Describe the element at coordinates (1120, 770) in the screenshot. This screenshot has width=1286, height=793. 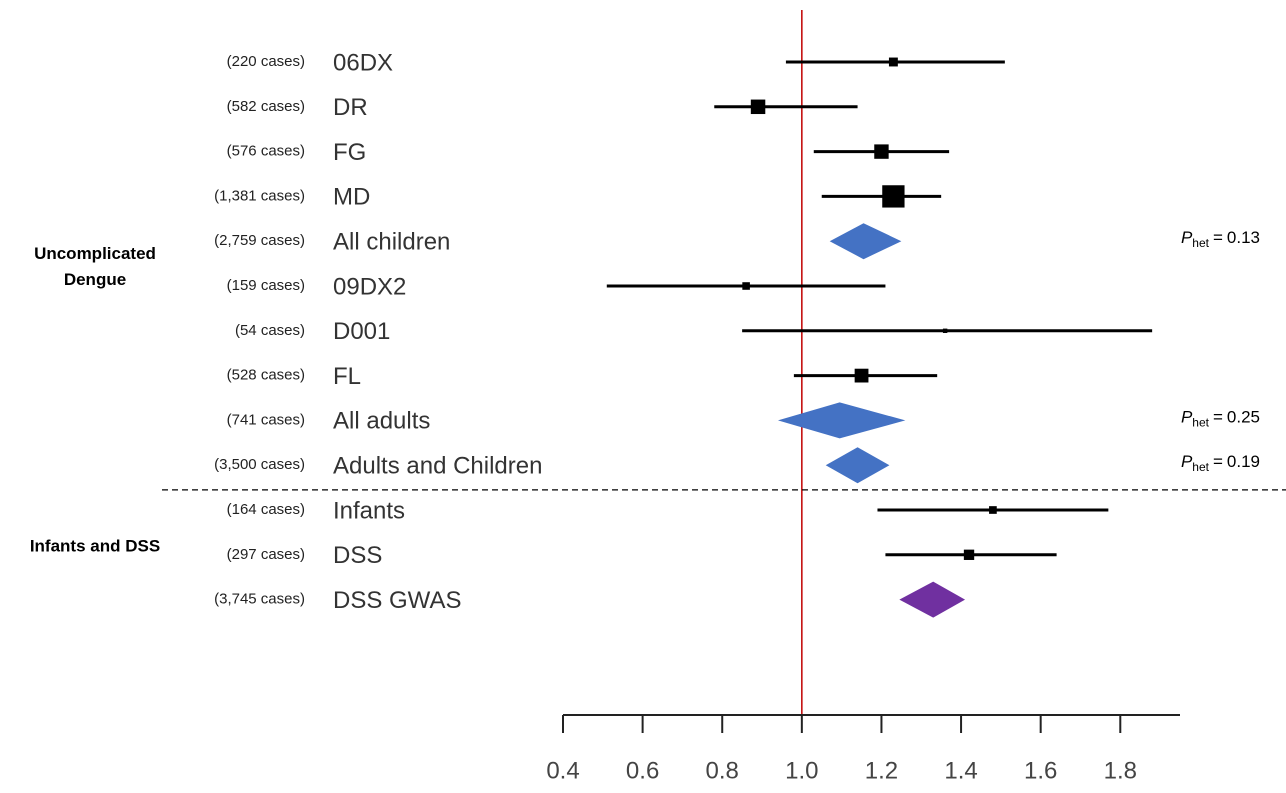
I see `x-tick-label: 1.8` at that location.